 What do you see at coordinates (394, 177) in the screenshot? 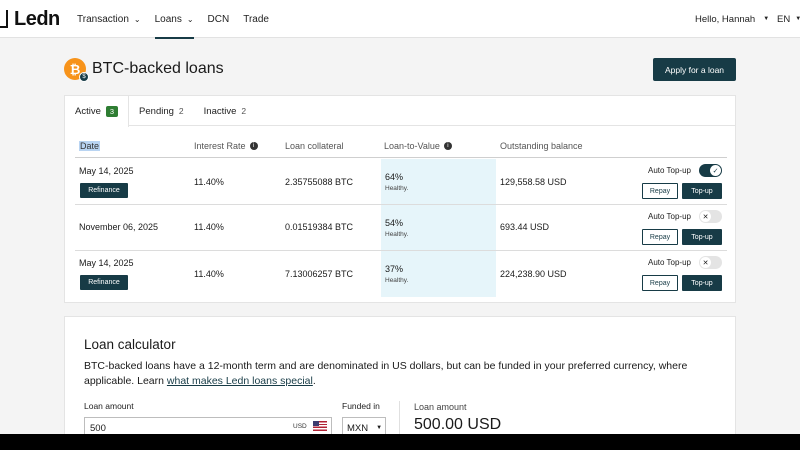
I see `ltv-value: 64%` at bounding box center [394, 177].